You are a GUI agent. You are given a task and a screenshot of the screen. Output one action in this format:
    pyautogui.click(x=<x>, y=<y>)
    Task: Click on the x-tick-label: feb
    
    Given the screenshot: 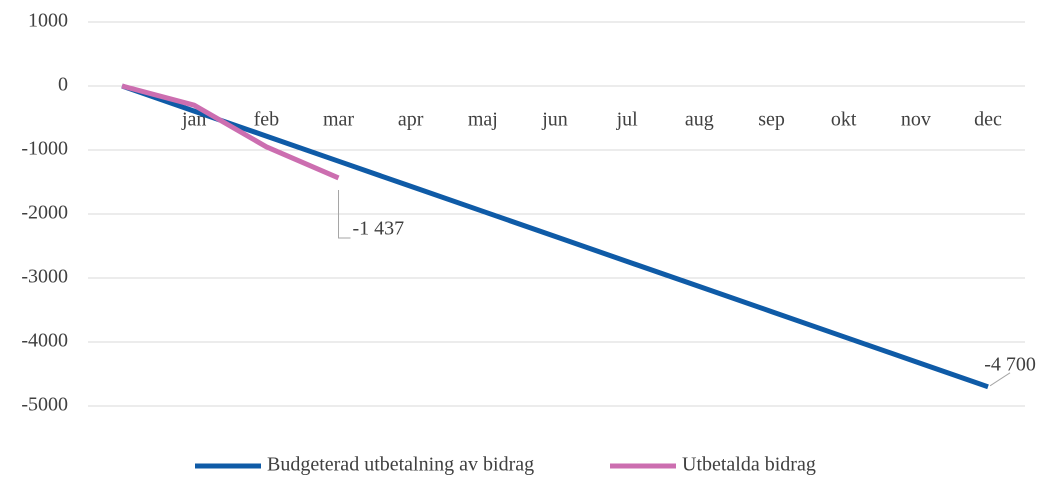 What is the action you would take?
    pyautogui.click(x=267, y=120)
    